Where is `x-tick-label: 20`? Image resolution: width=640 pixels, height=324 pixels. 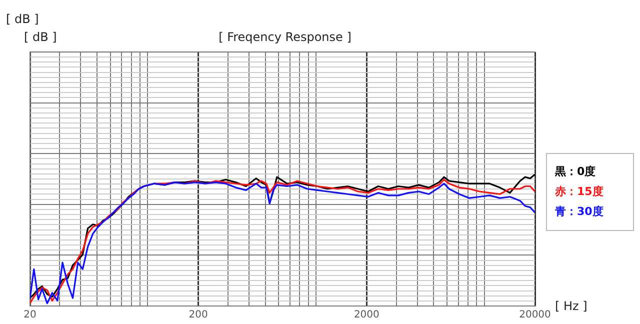
x-tick-label: 20 is located at coordinates (30, 315).